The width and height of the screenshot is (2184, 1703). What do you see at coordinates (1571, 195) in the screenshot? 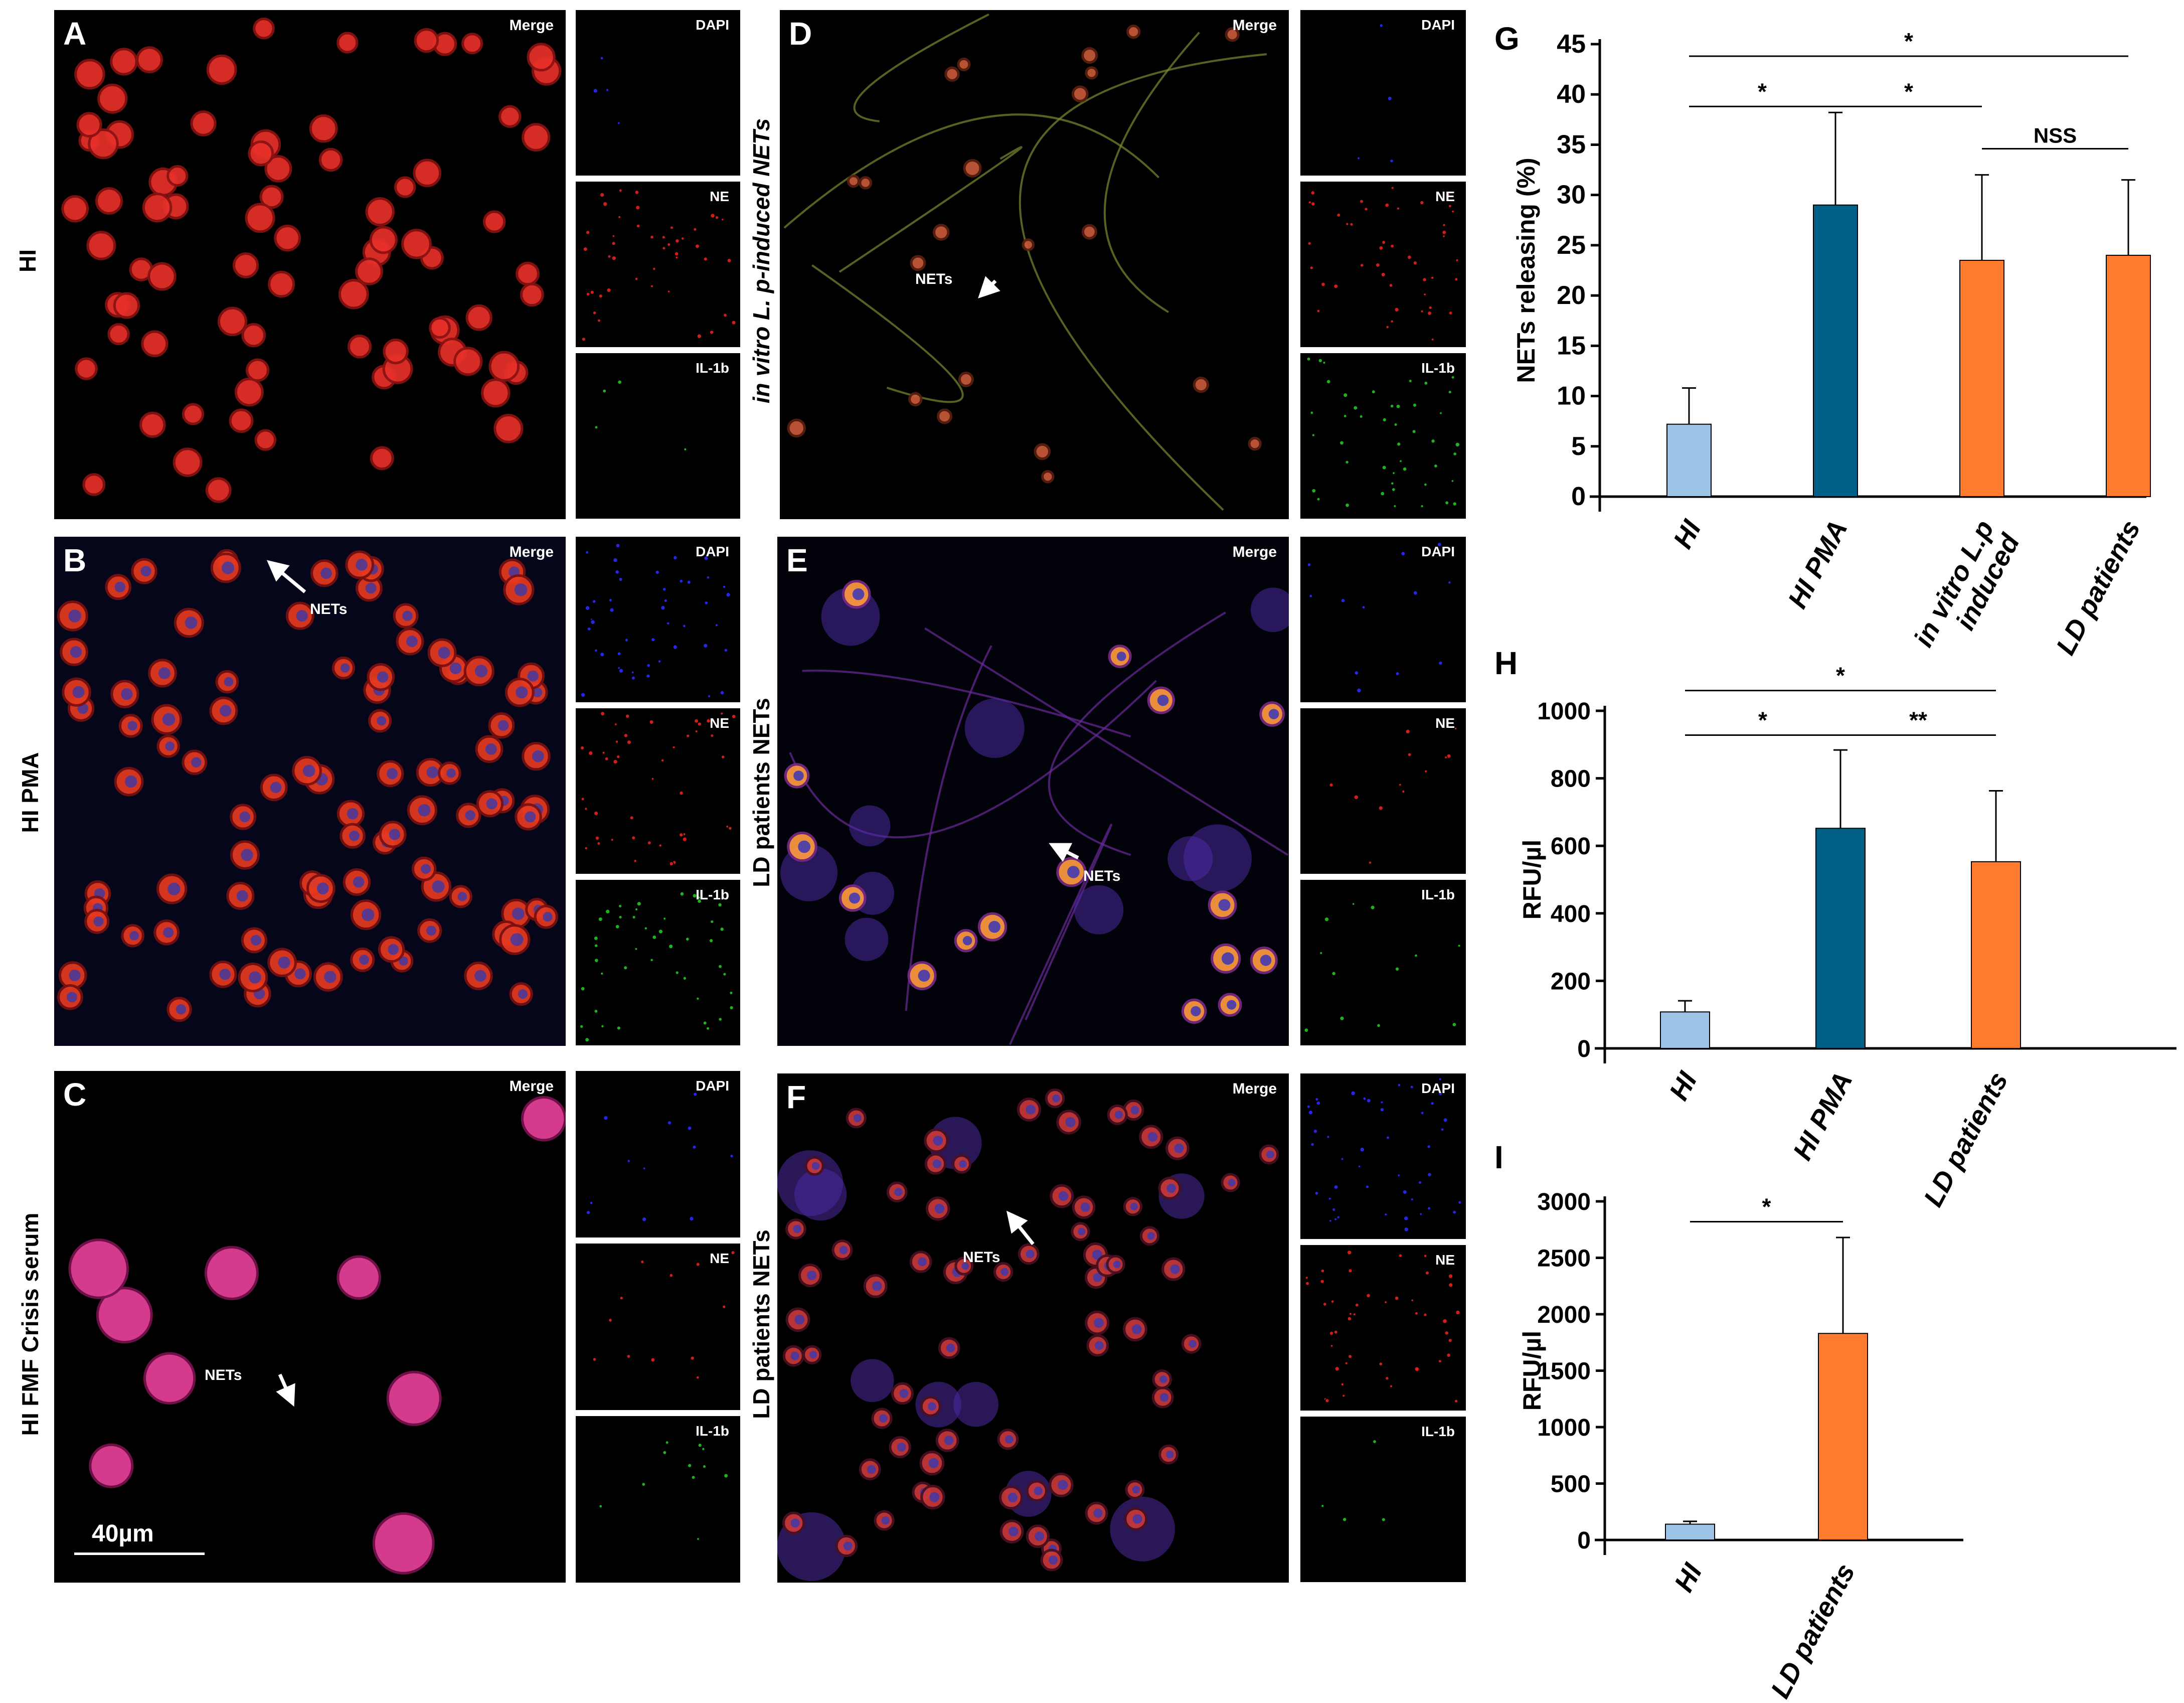
I see `y-tick-label: 30` at bounding box center [1571, 195].